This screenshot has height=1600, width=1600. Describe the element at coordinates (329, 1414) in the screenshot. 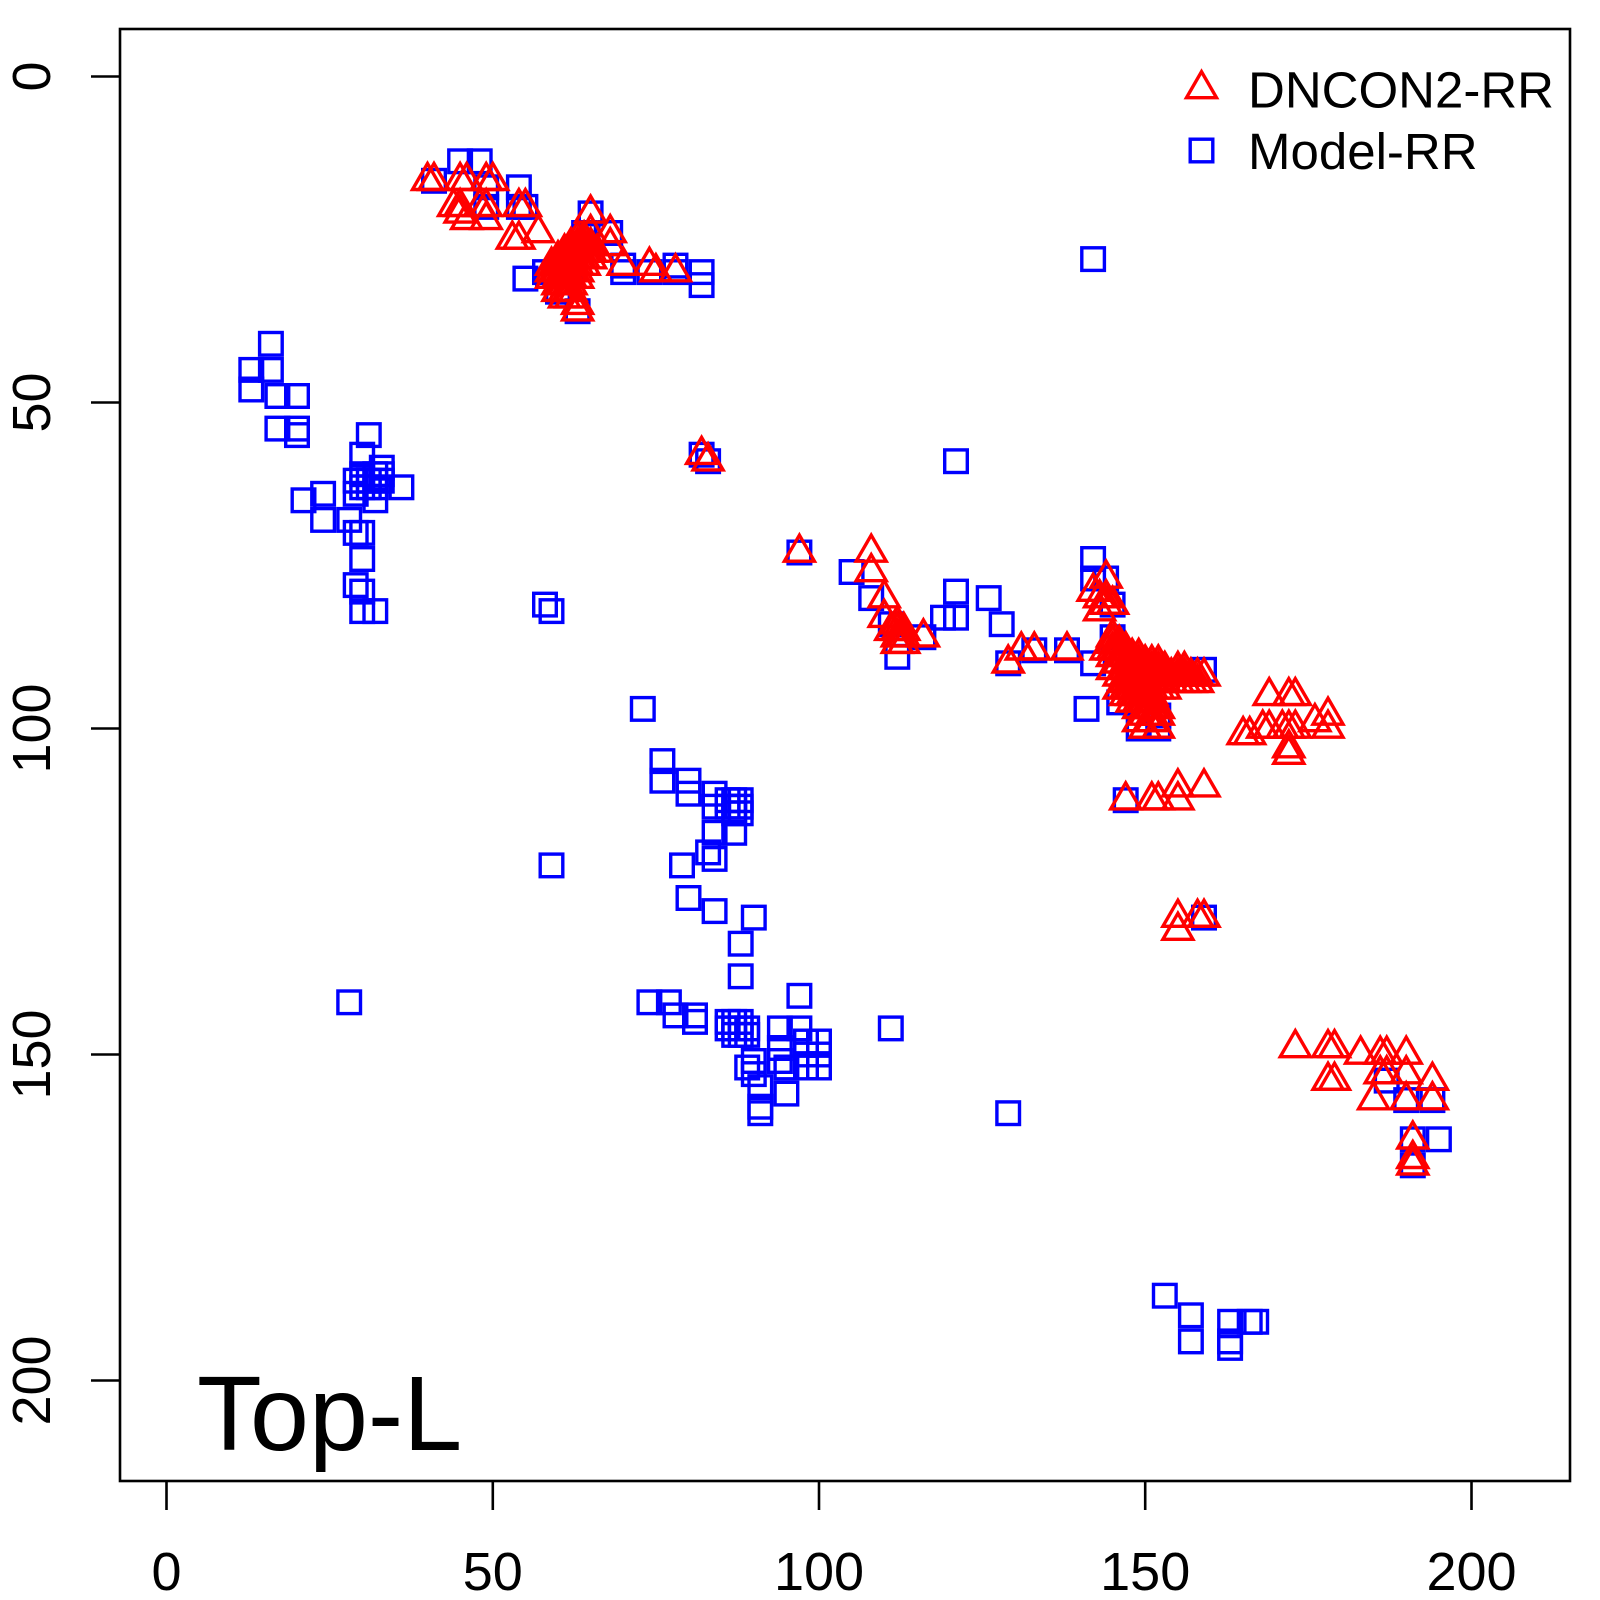

I see `svg-text: Top-L` at that location.